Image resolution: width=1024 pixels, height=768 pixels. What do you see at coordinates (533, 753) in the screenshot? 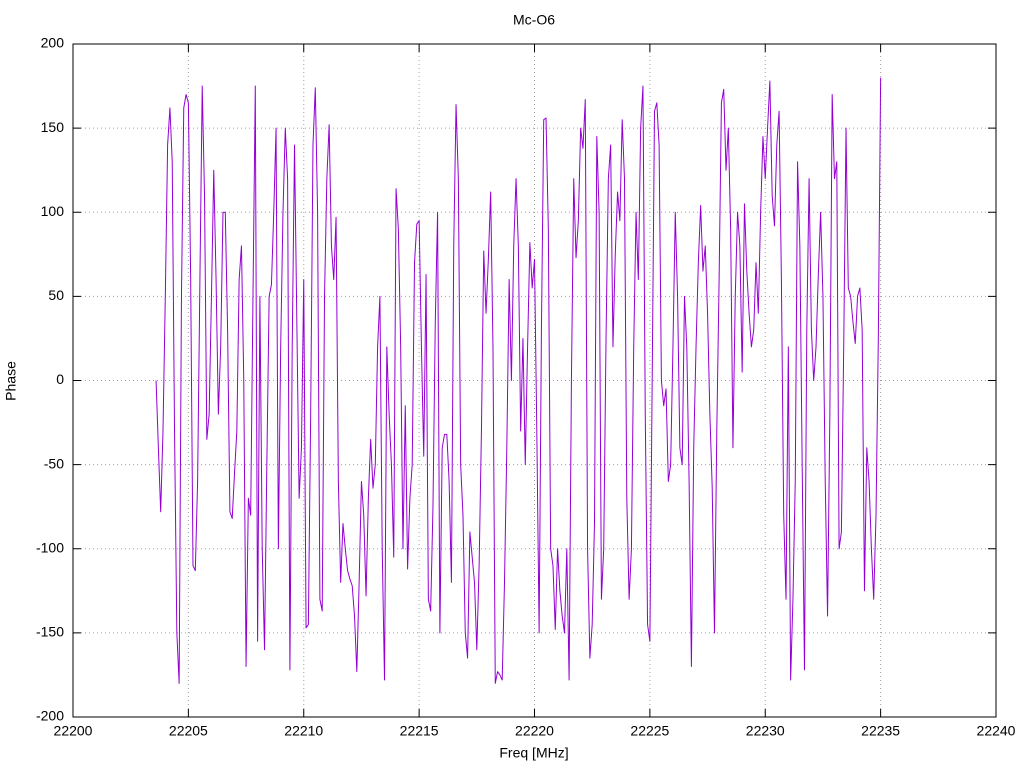
I see `x-axis-label: Freq [MHz]` at bounding box center [533, 753].